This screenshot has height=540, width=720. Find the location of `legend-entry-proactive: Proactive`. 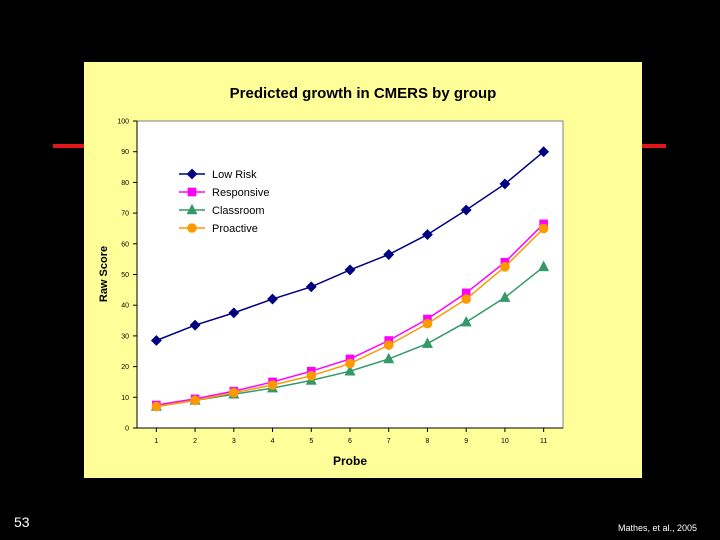

legend-entry-proactive: Proactive is located at coordinates (218, 229).